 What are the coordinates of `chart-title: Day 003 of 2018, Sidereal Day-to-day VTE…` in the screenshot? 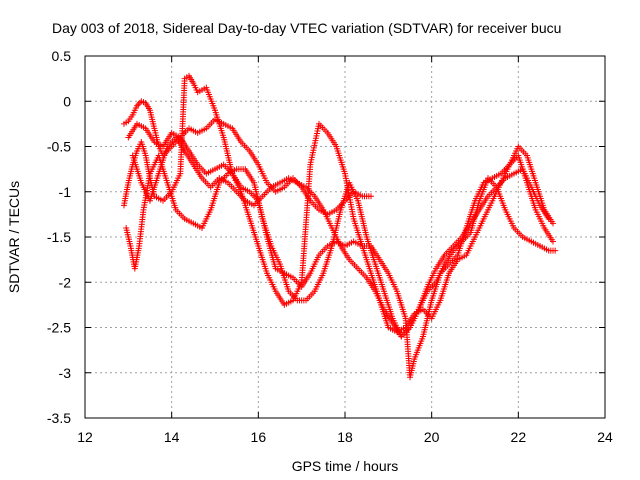 It's located at (306, 28).